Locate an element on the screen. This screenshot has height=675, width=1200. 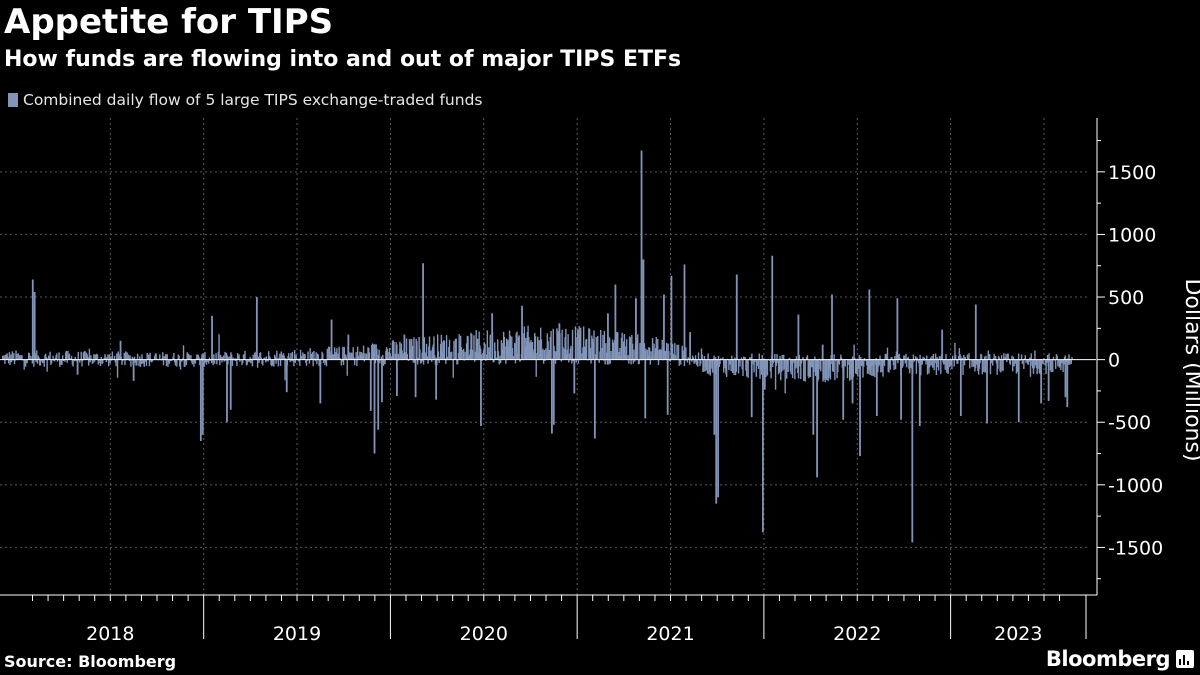
x-year-label: 2020 is located at coordinates (484, 634).